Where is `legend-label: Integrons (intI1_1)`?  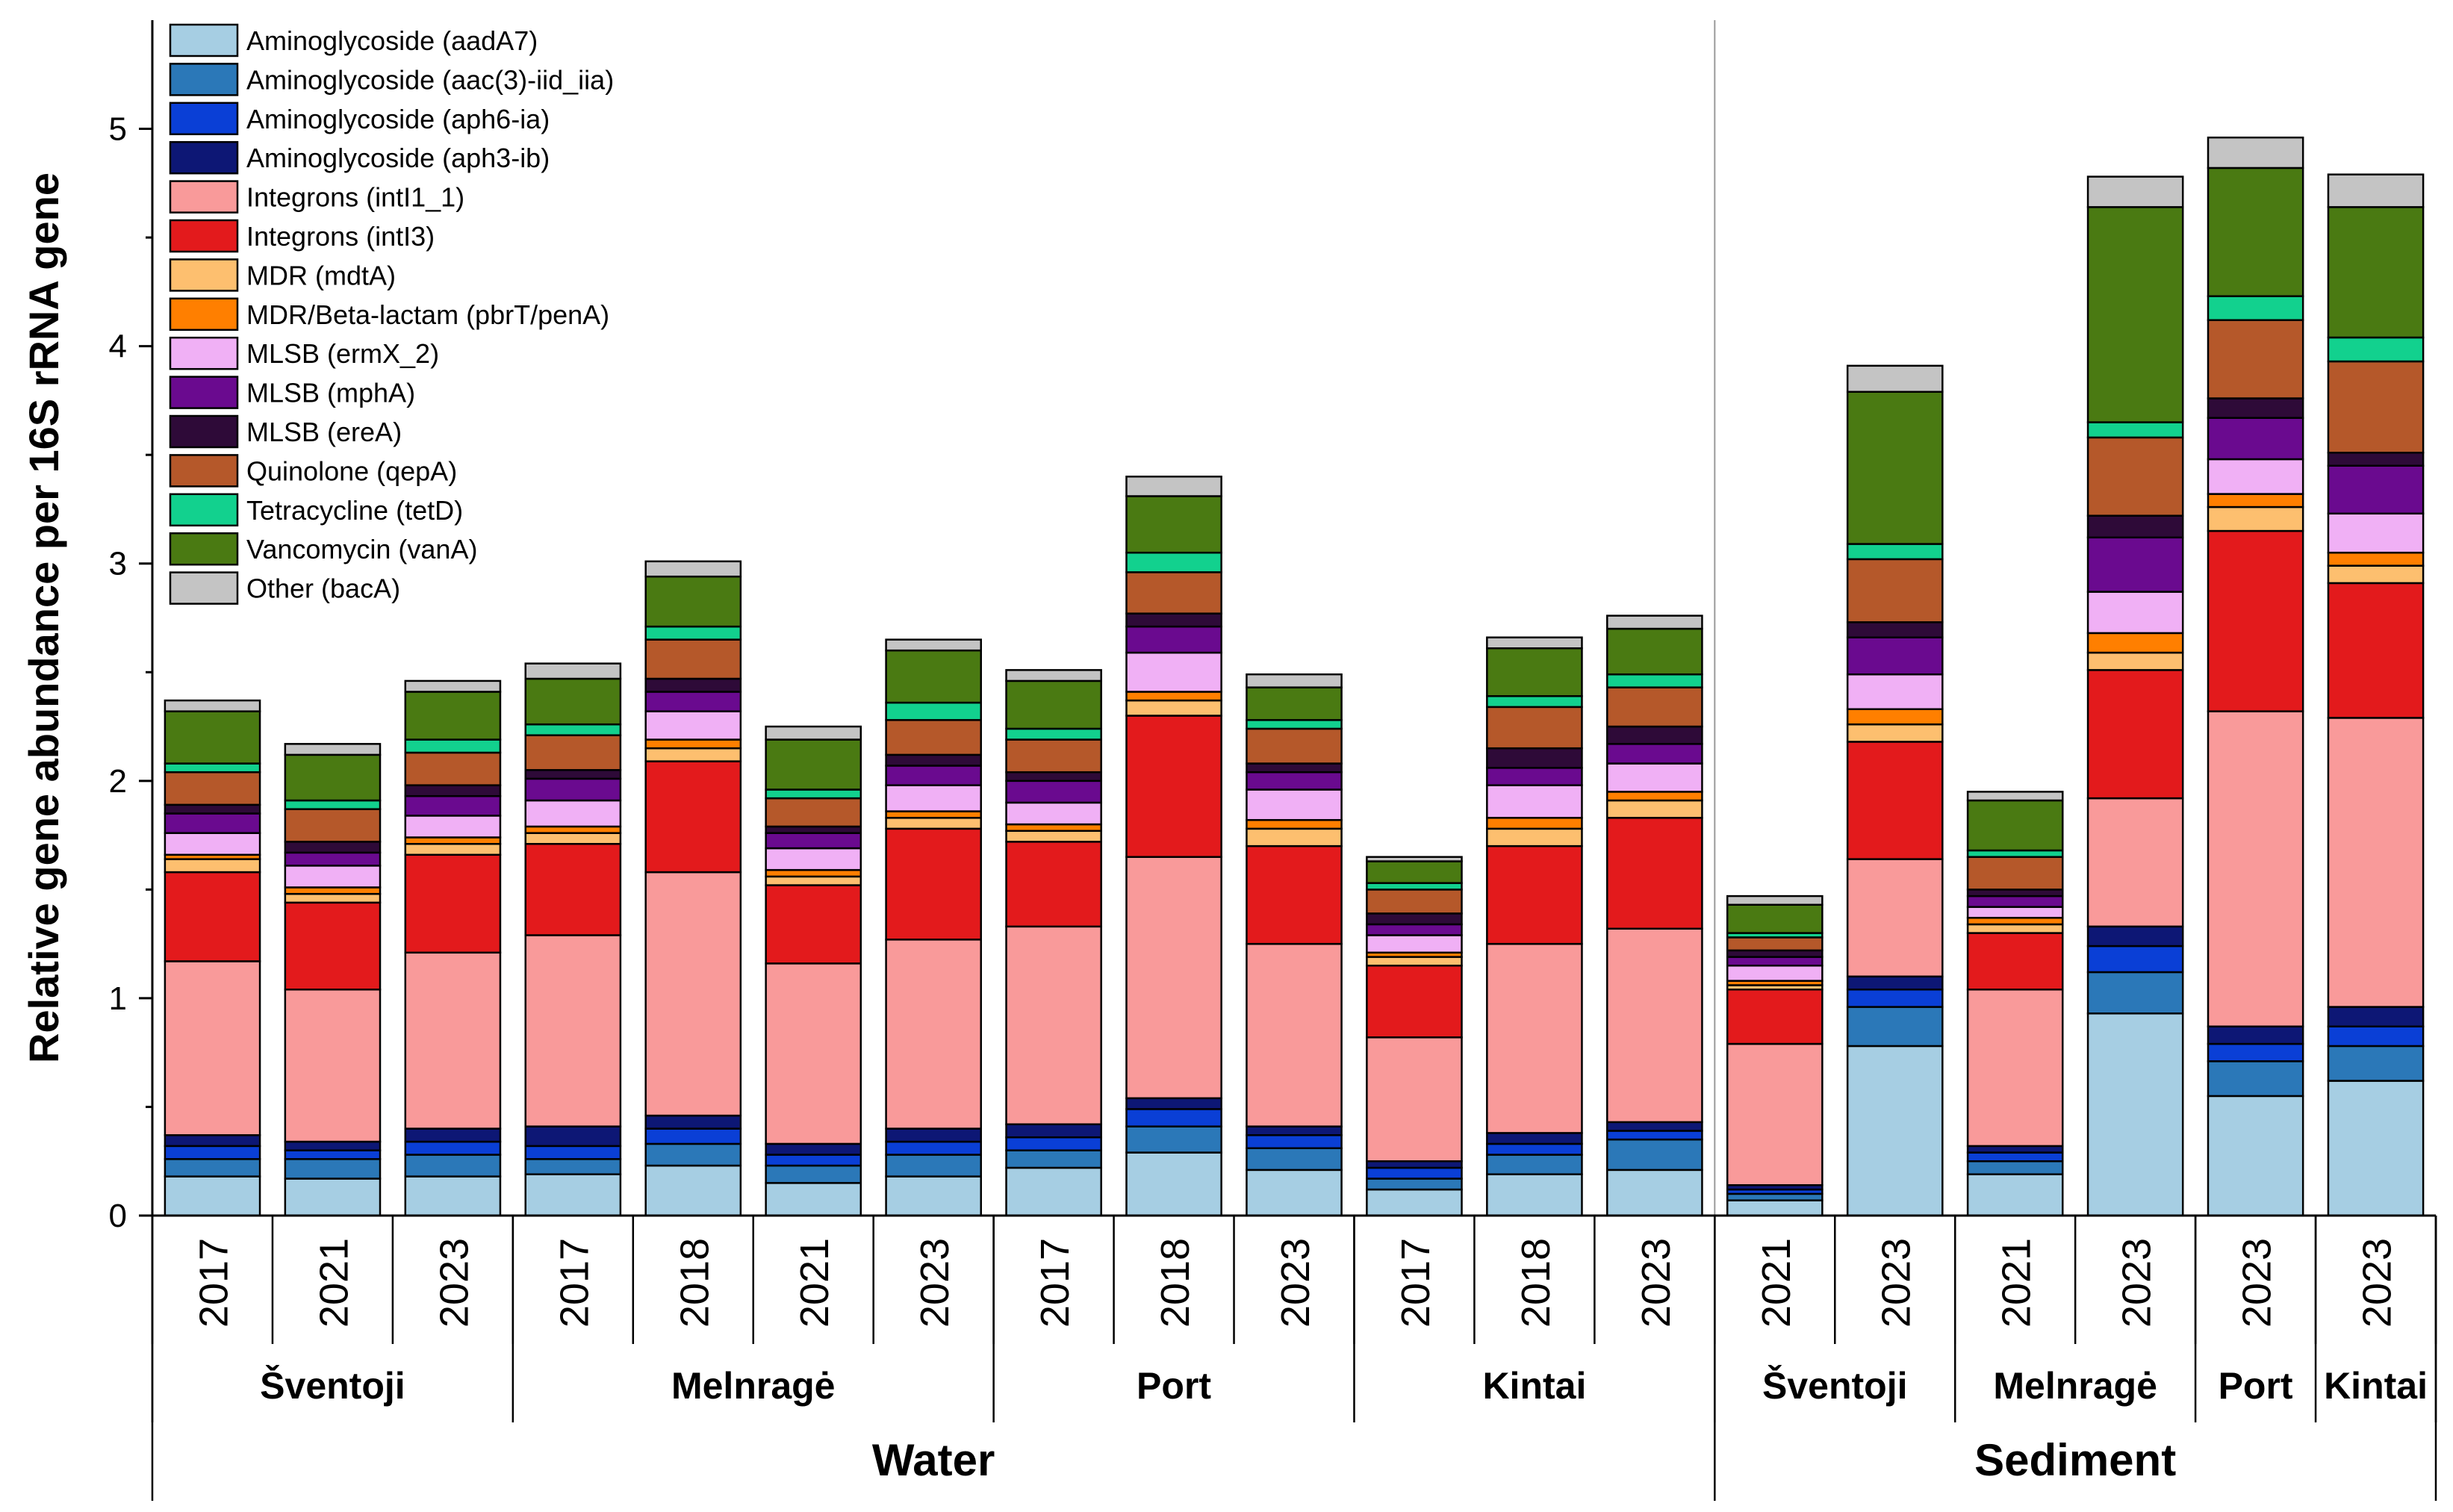
legend-label: Integrons (intI1_1) is located at coordinates (355, 197).